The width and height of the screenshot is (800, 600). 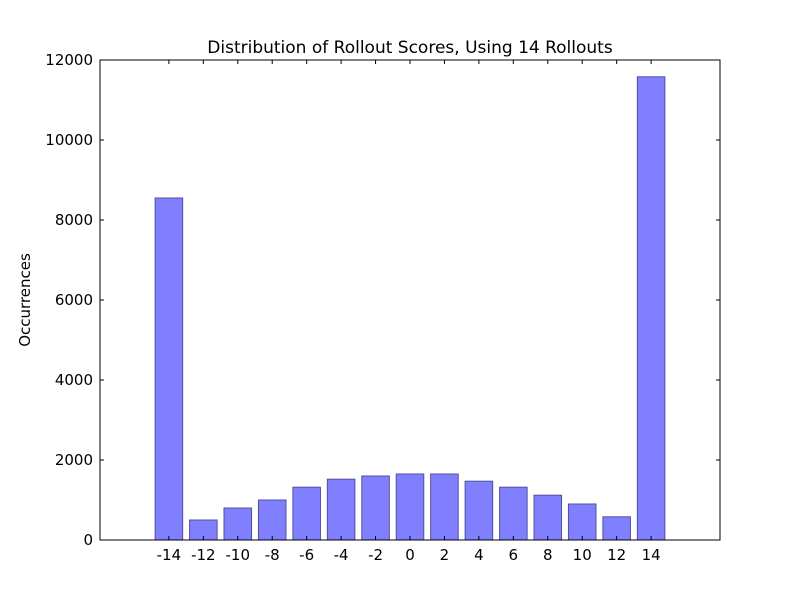 What do you see at coordinates (410, 555) in the screenshot?
I see `x-tick-label: 0` at bounding box center [410, 555].